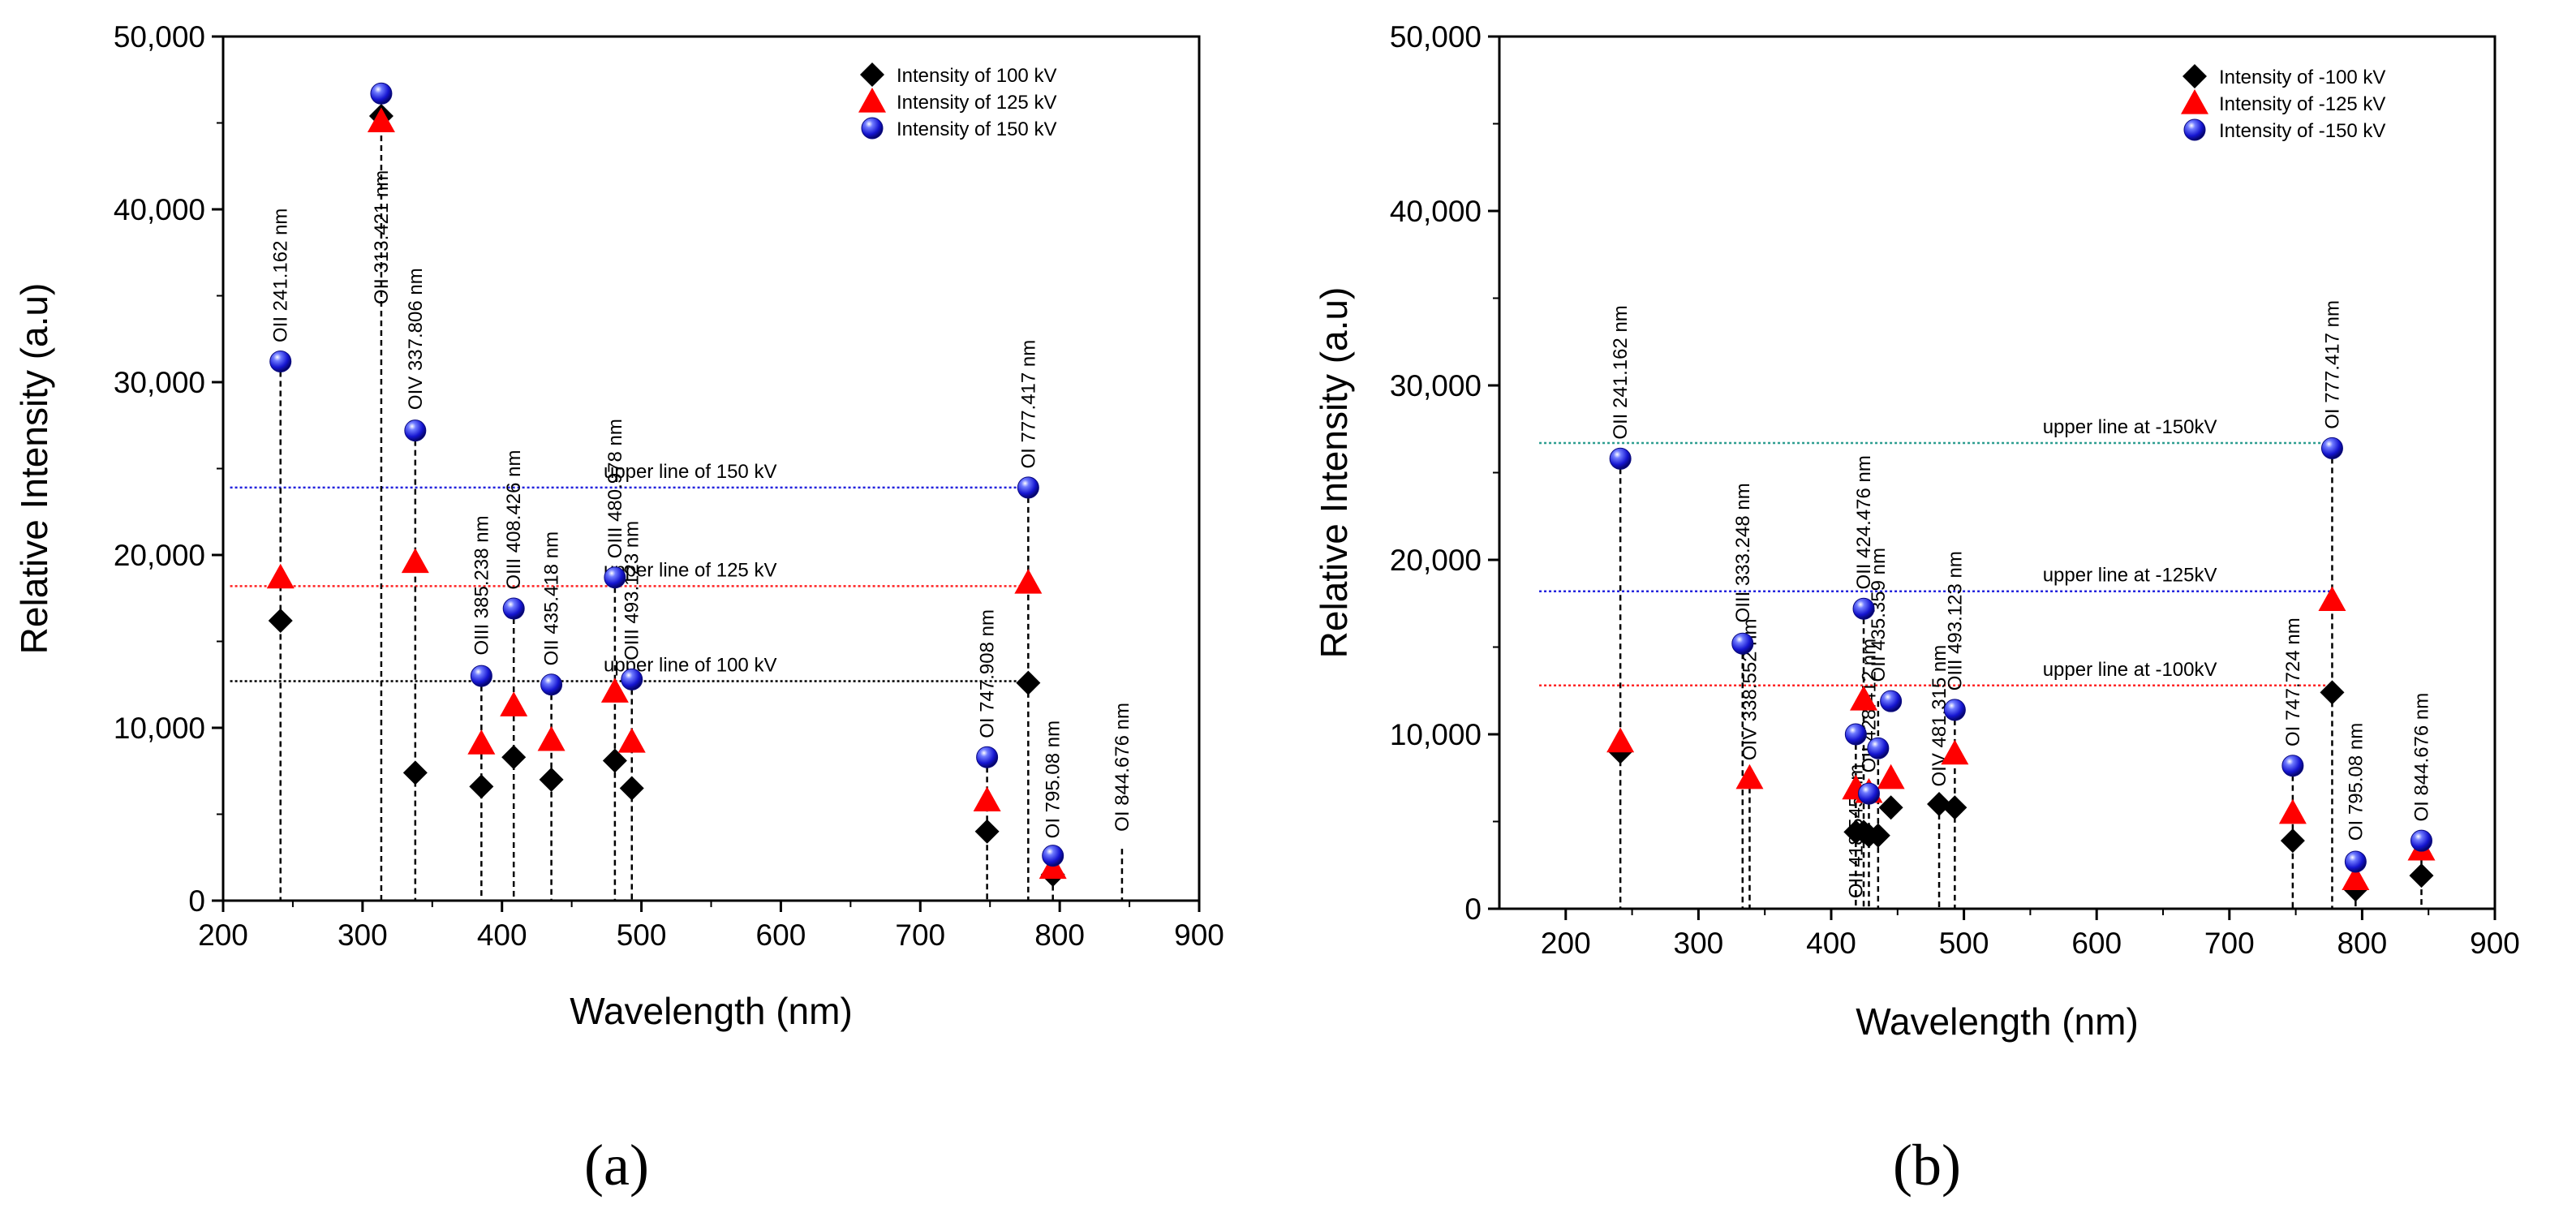  Describe the element at coordinates (616, 1165) in the screenshot. I see `panel-label: (a)` at that location.